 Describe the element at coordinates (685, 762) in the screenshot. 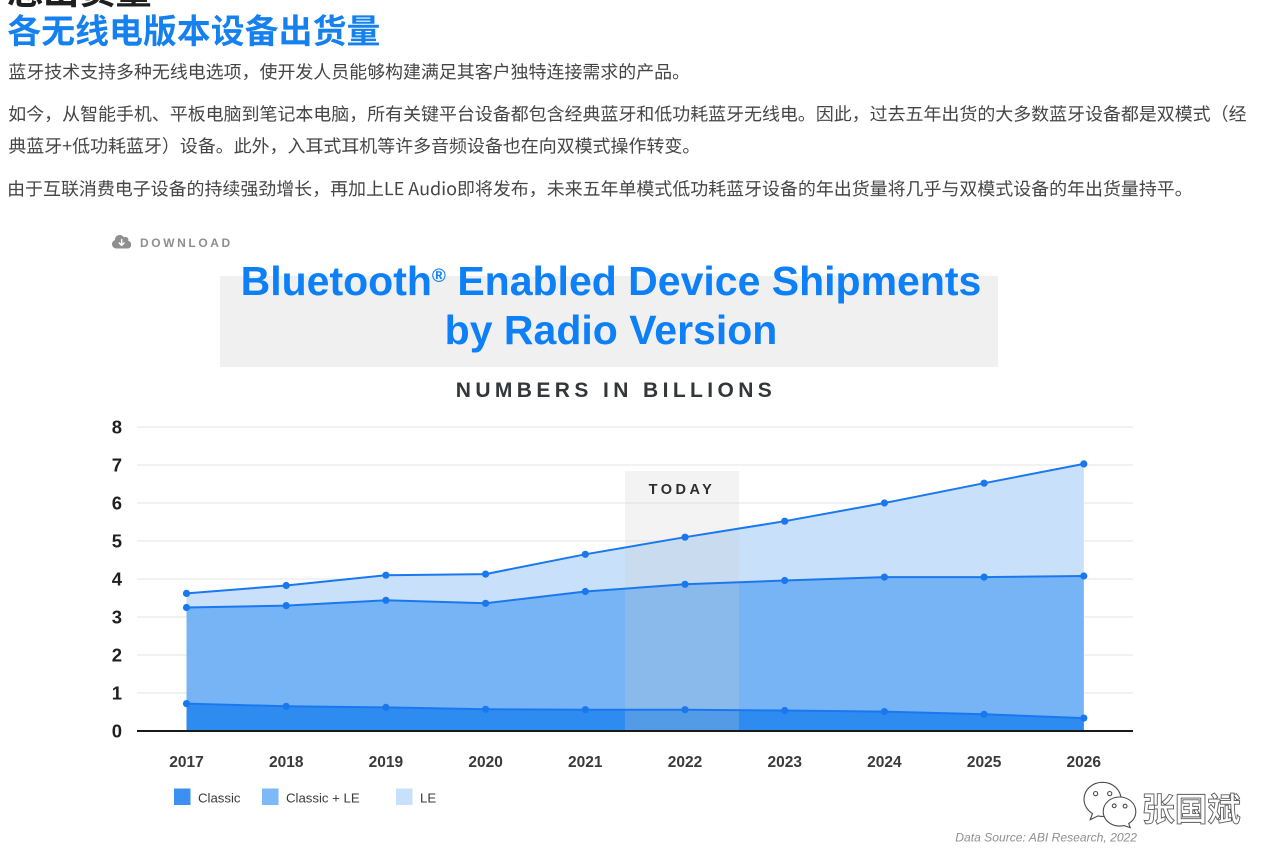

I see `svg-text: 2022` at that location.